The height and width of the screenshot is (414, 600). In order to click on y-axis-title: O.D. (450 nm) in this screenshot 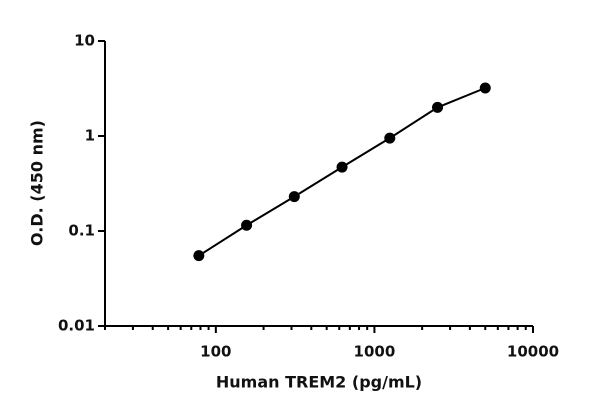, I will do `click(37, 183)`.